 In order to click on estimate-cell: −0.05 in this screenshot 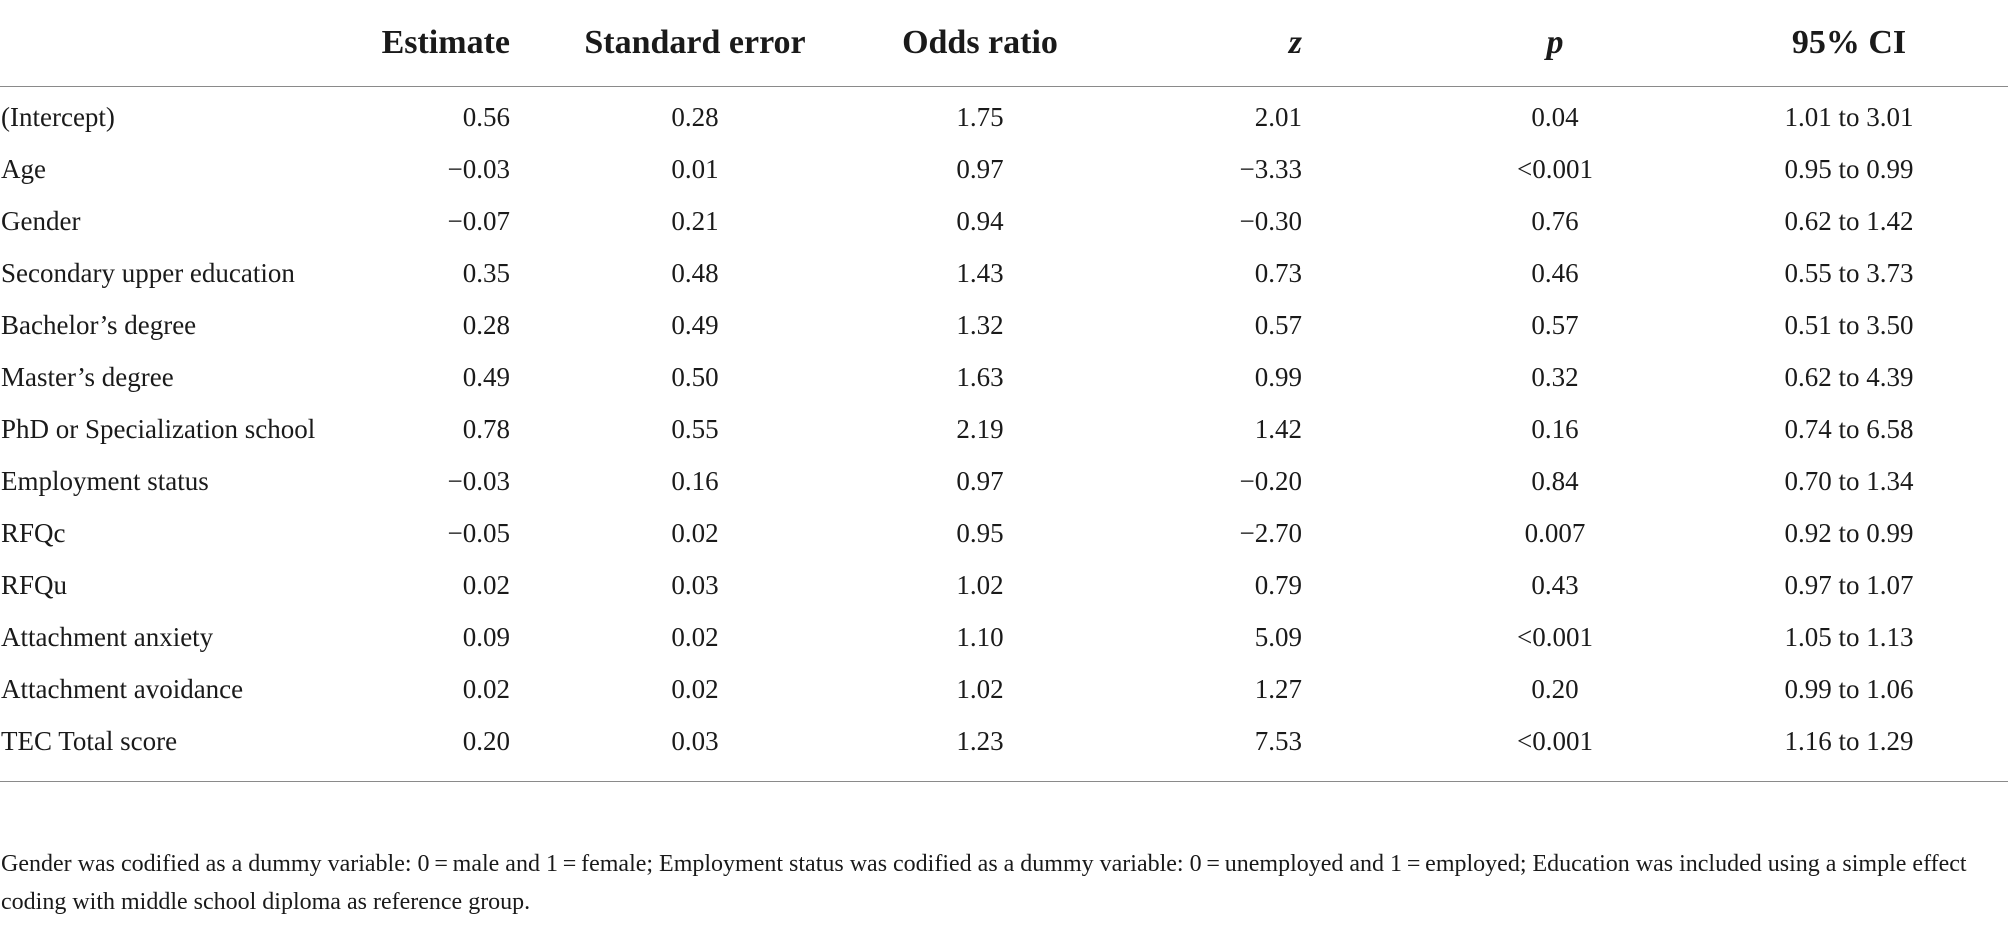, I will do `click(478, 532)`.